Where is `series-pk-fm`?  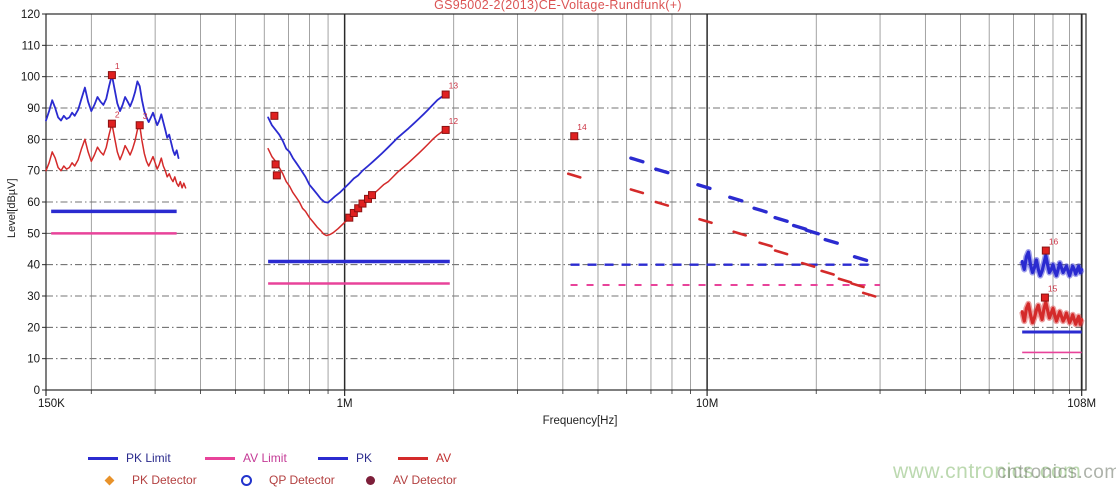 series-pk-fm is located at coordinates (1052, 264).